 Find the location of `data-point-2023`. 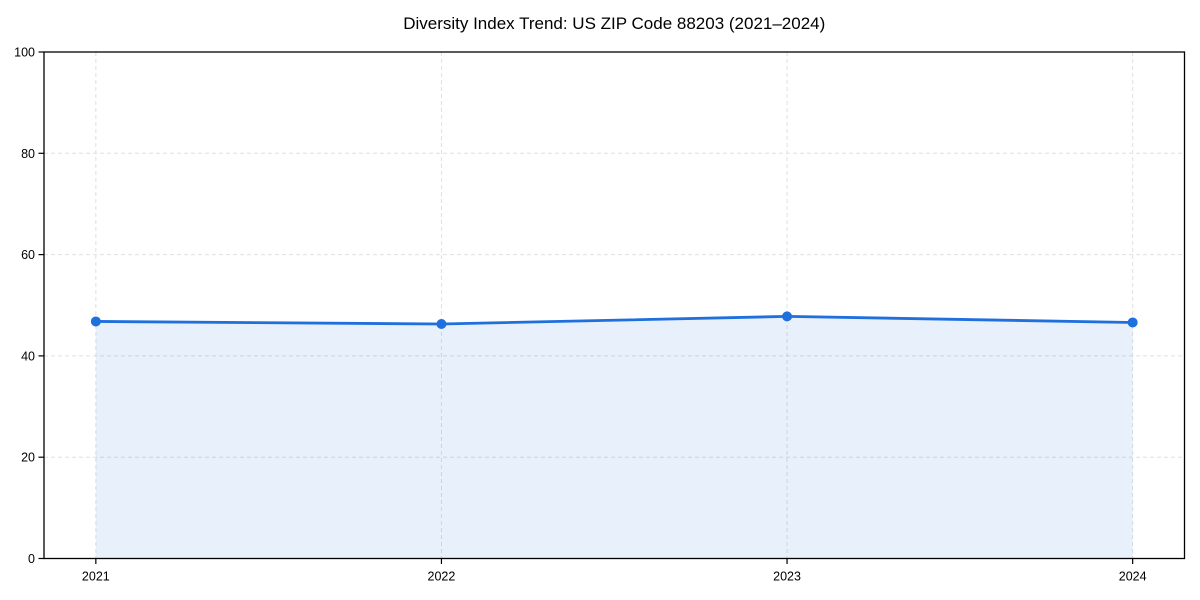

data-point-2023 is located at coordinates (787, 316).